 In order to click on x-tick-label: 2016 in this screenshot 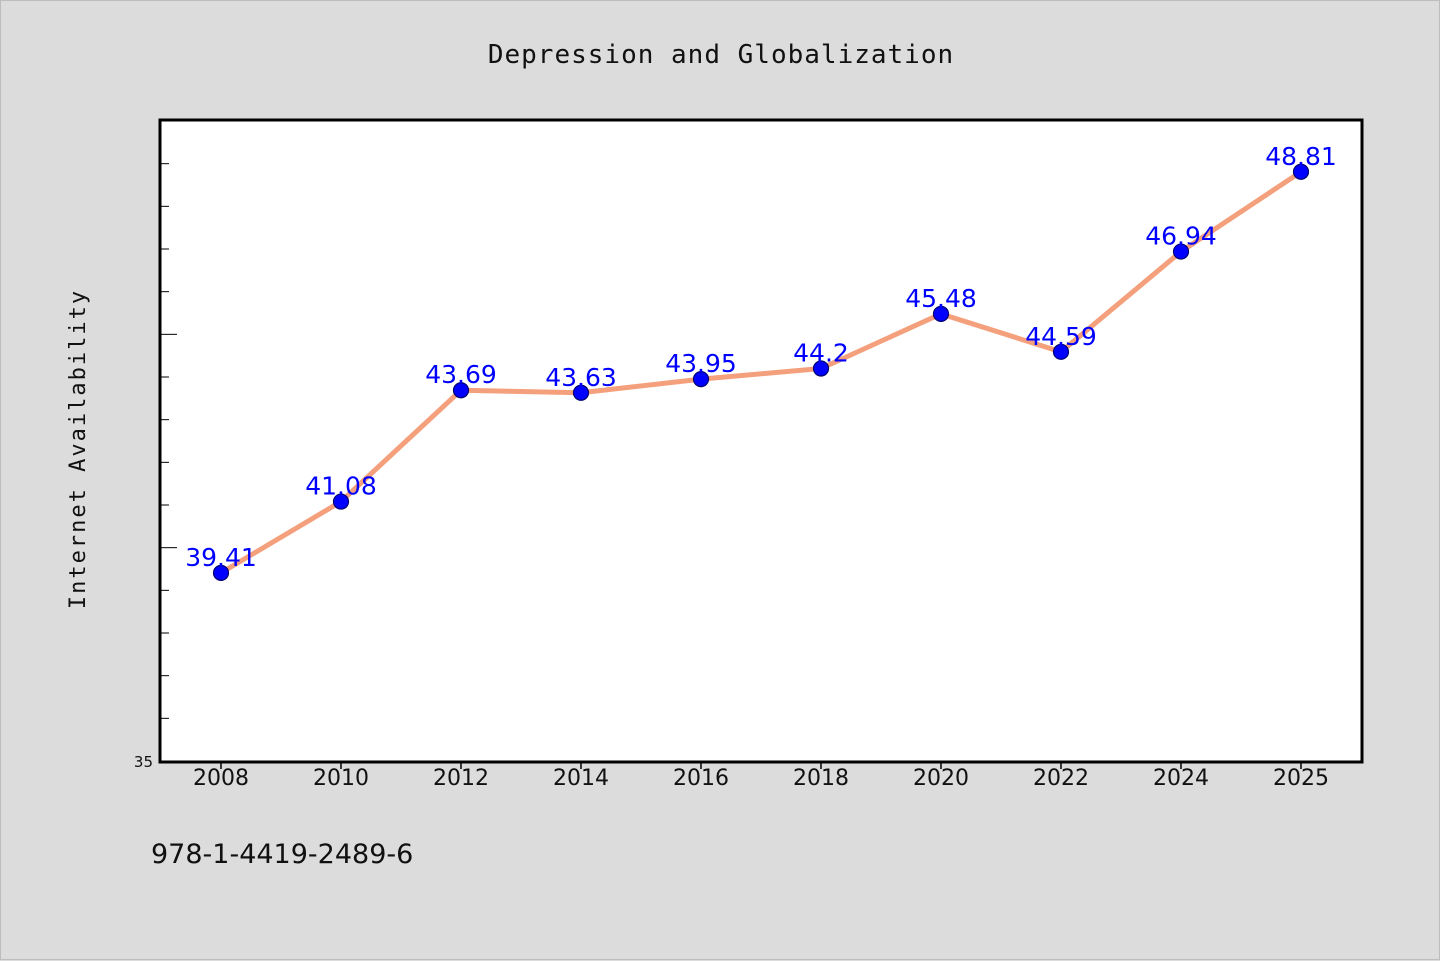, I will do `click(701, 778)`.